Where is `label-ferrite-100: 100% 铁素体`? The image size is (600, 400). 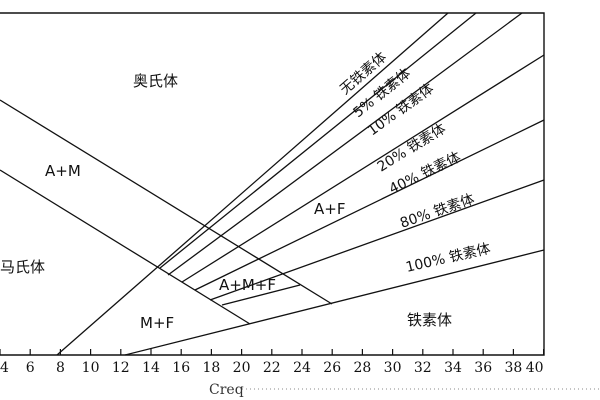 label-ferrite-100: 100% 铁素体 is located at coordinates (448, 258).